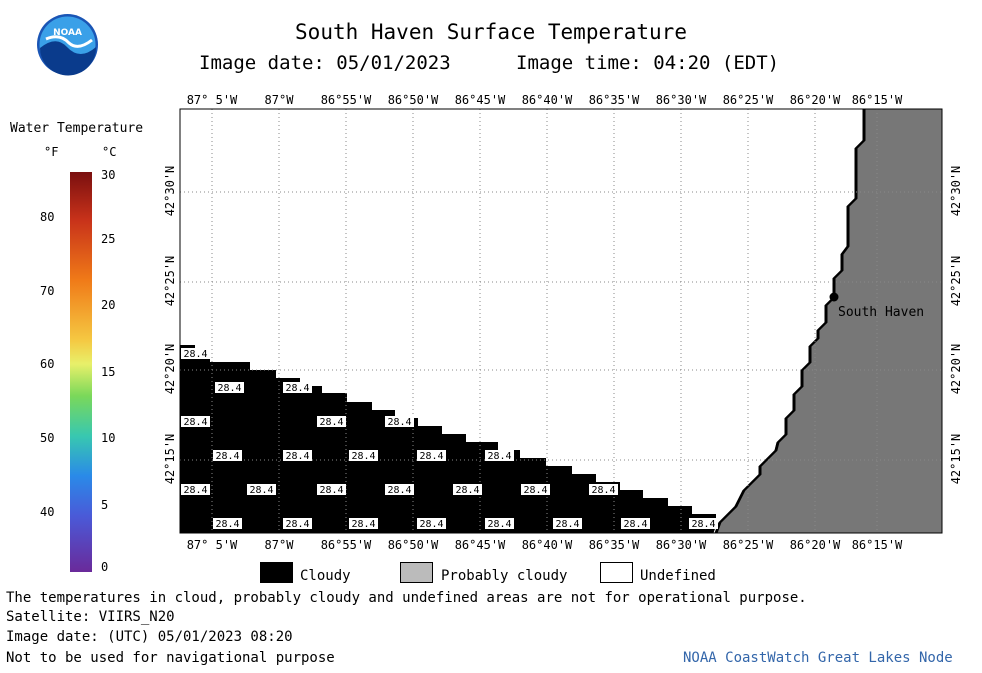  Describe the element at coordinates (109, 152) in the screenshot. I see `colorbar-unit-c: °C` at that location.